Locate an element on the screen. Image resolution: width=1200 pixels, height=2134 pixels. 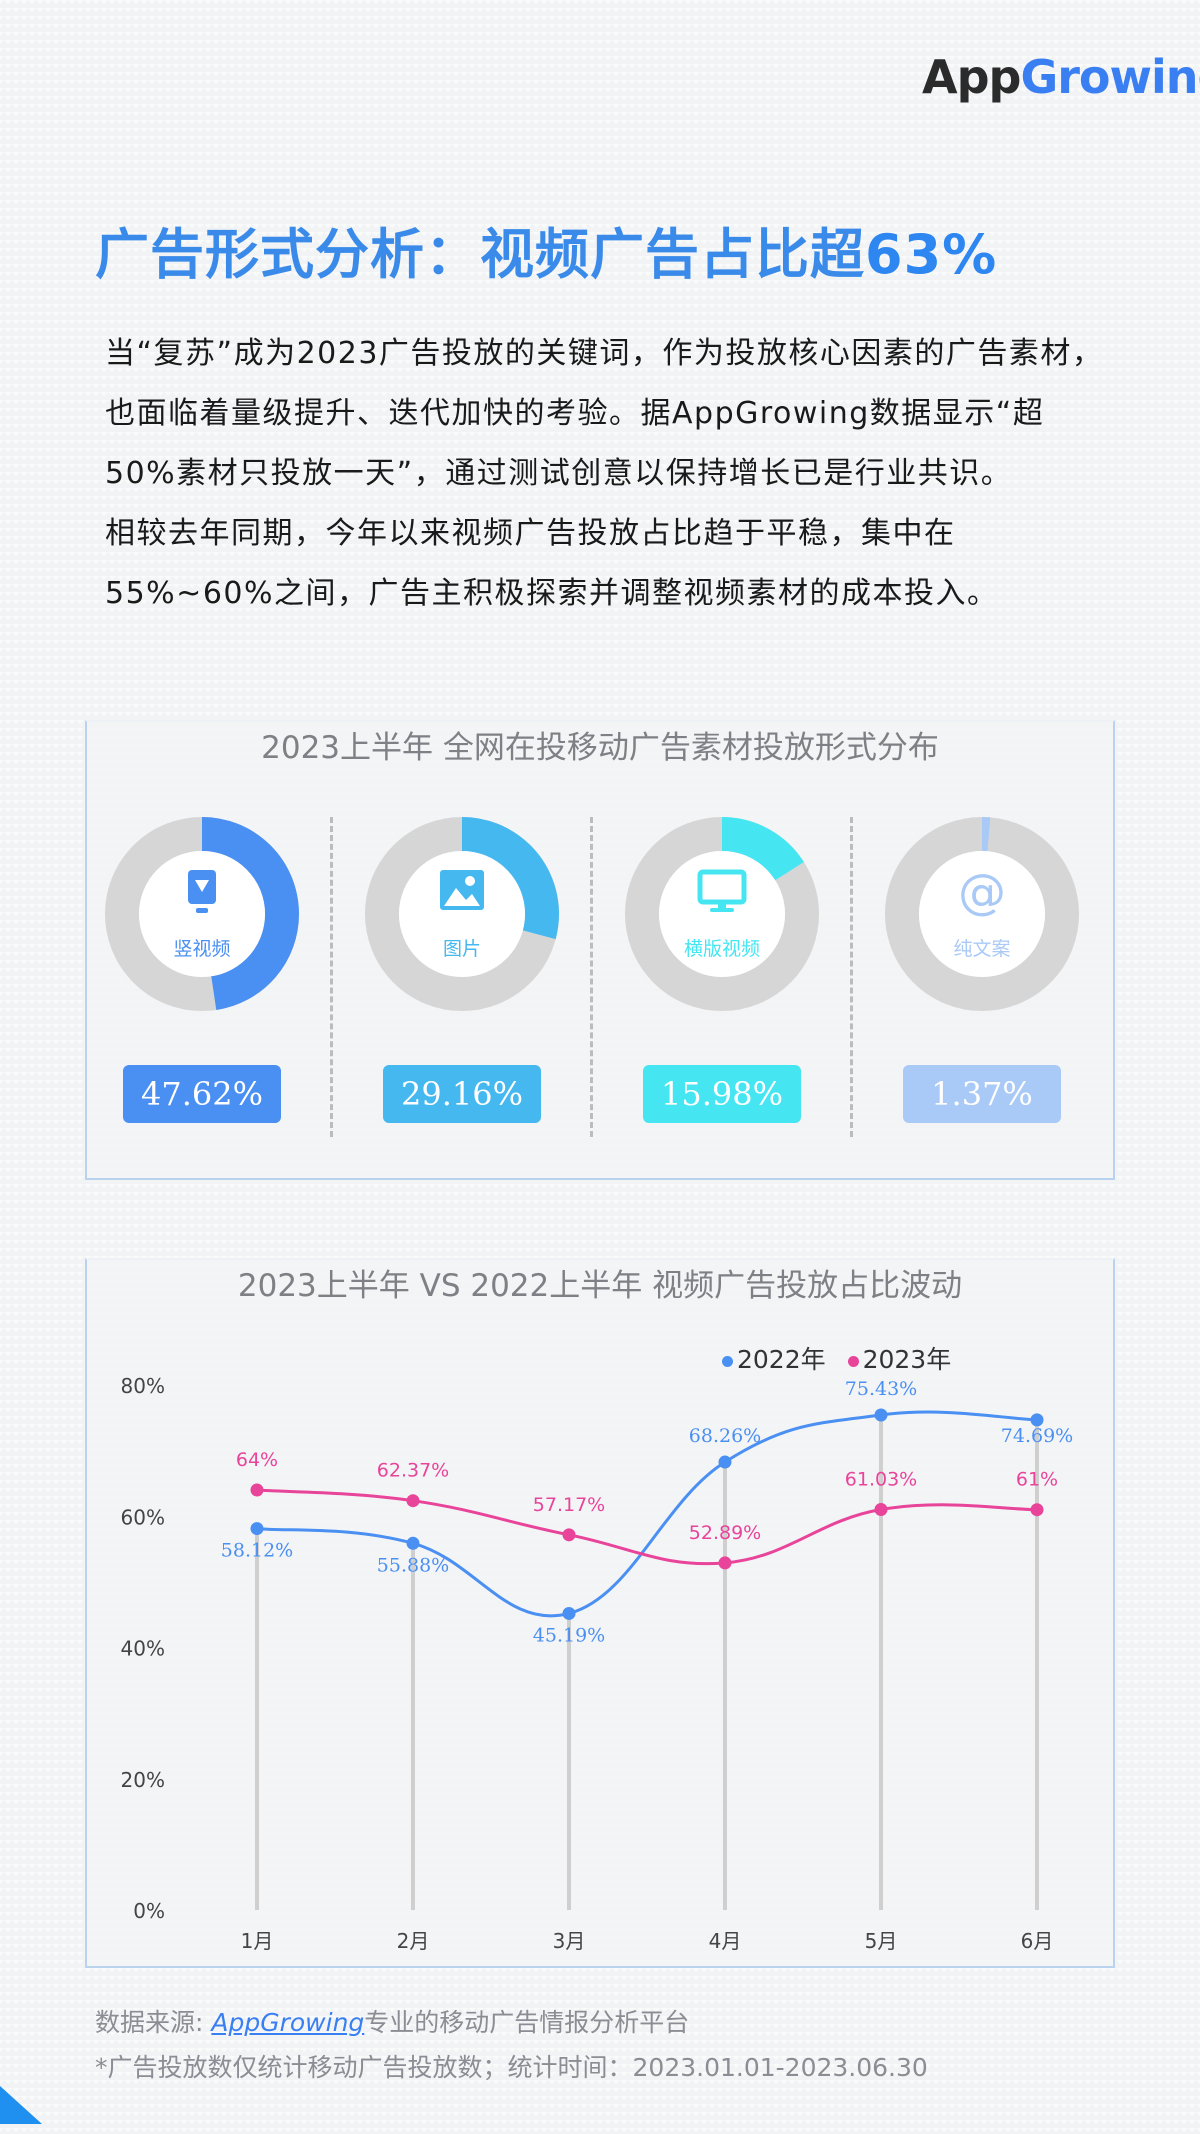
donut-value-2: 29.16% is located at coordinates (462, 1094).